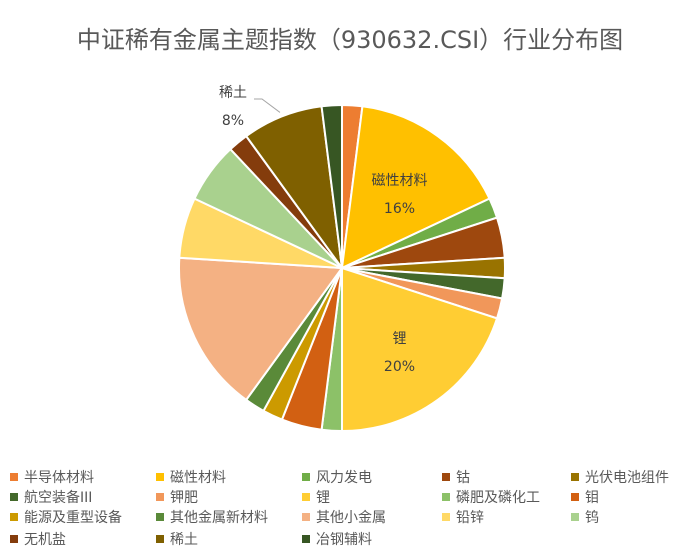 The height and width of the screenshot is (555, 700). I want to click on legend-label: 锂, so click(323, 498).